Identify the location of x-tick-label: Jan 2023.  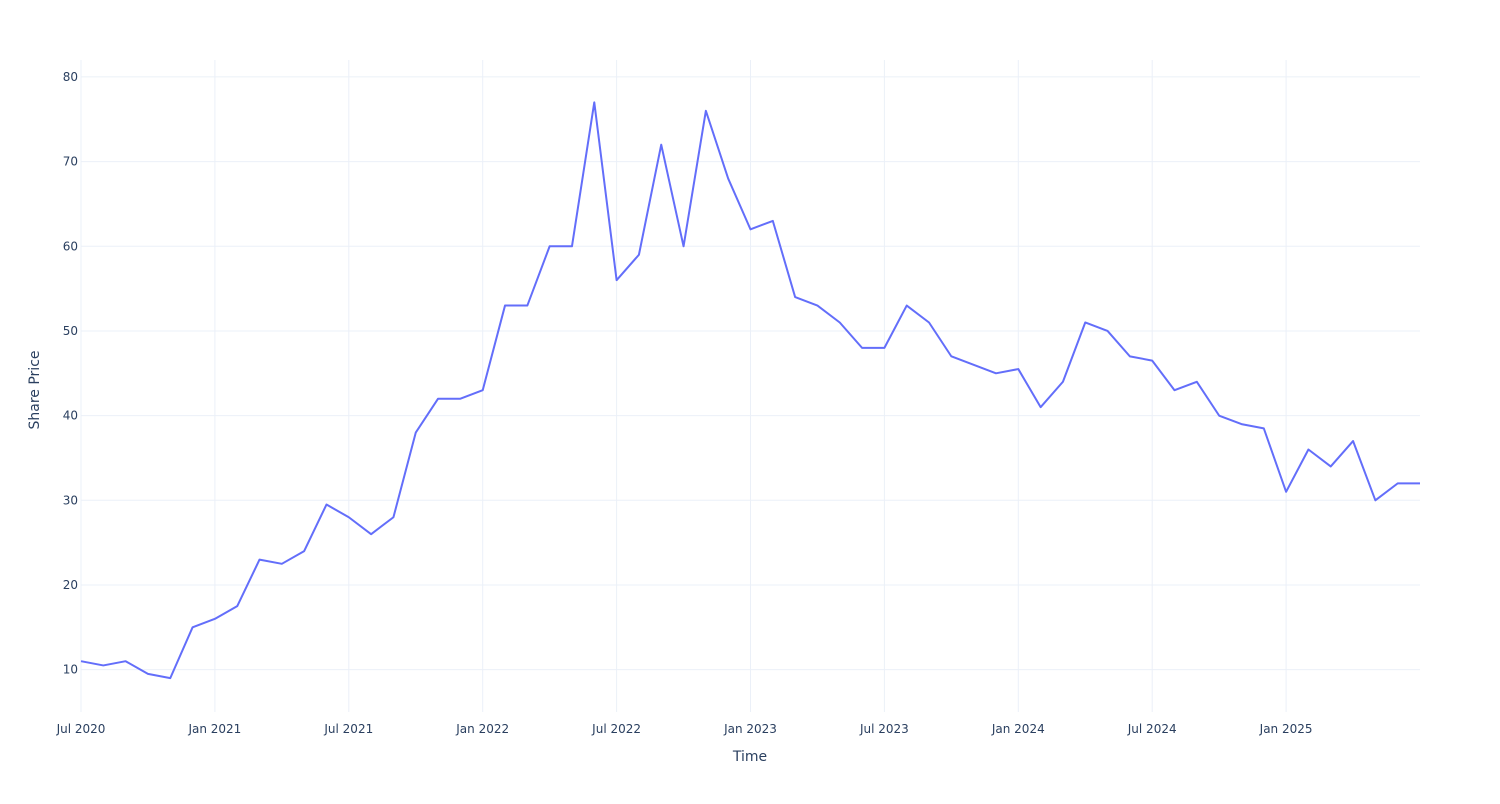
(750, 729).